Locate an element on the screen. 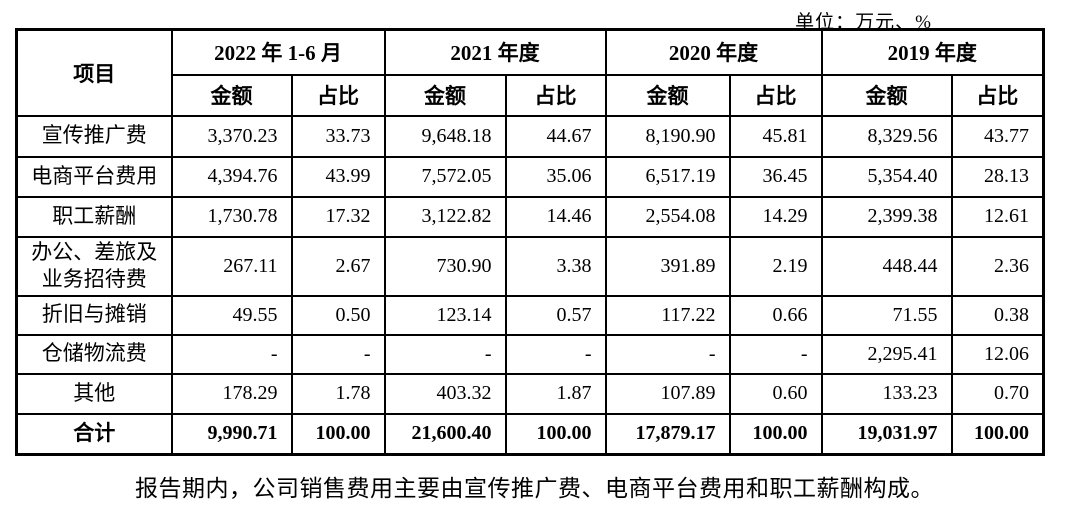  table-cell: 0.50 is located at coordinates (338, 315).